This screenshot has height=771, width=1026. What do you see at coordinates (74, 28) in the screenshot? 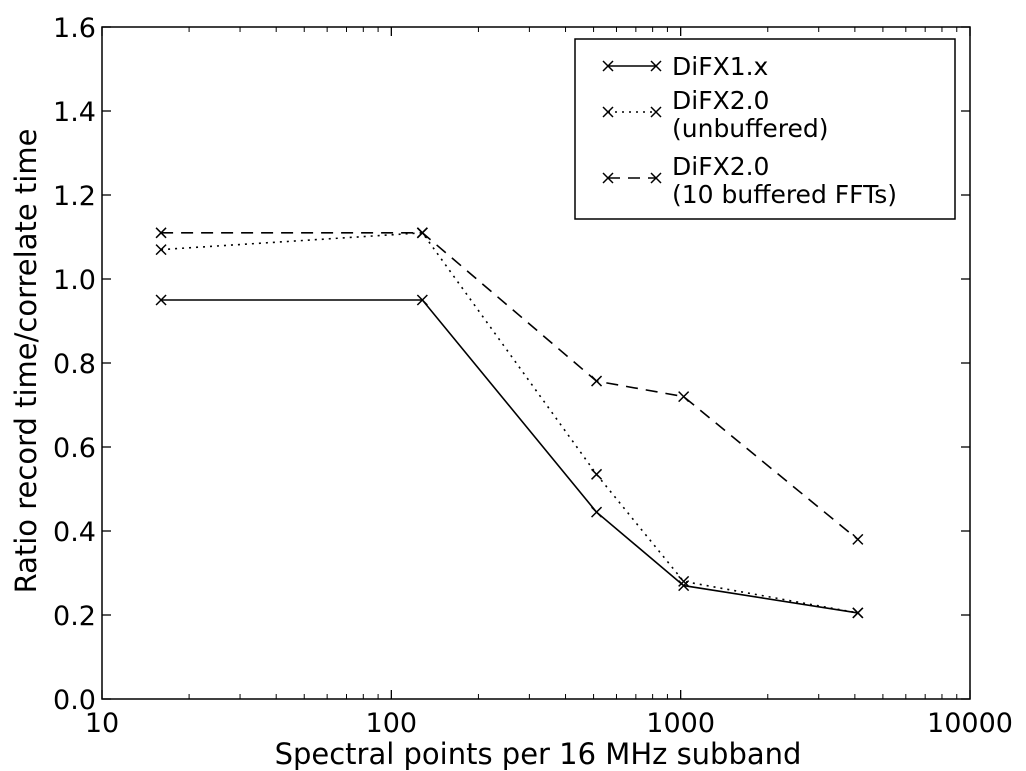
I see `y-tick-label: 1.6` at bounding box center [74, 28].